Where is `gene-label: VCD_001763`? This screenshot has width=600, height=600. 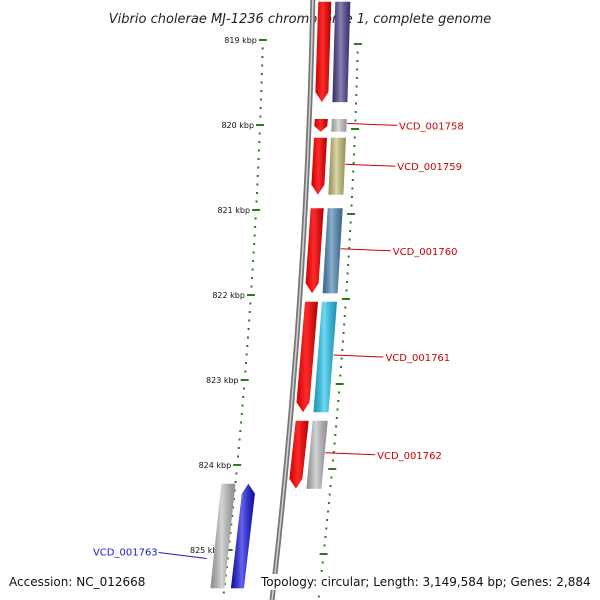
gene-label: VCD_001763 is located at coordinates (125, 553).